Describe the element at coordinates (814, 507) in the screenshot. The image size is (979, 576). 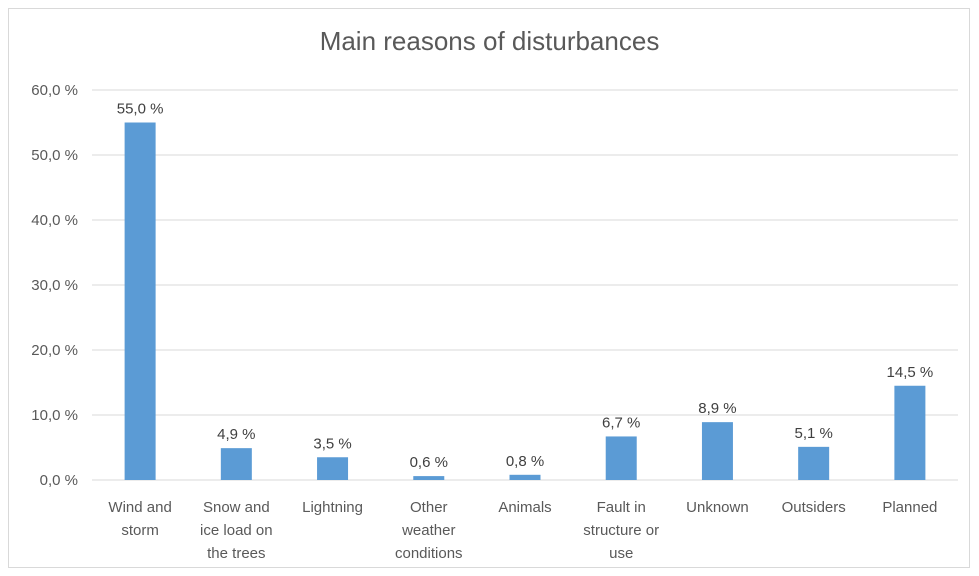
I see `x-category-label: Outsiders` at that location.